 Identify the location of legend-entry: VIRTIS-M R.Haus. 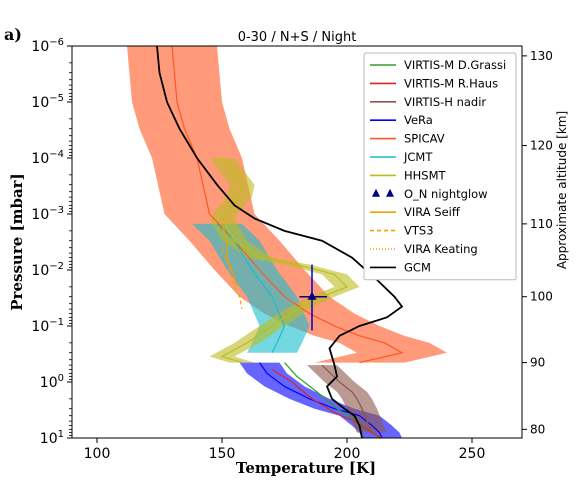
(434, 83).